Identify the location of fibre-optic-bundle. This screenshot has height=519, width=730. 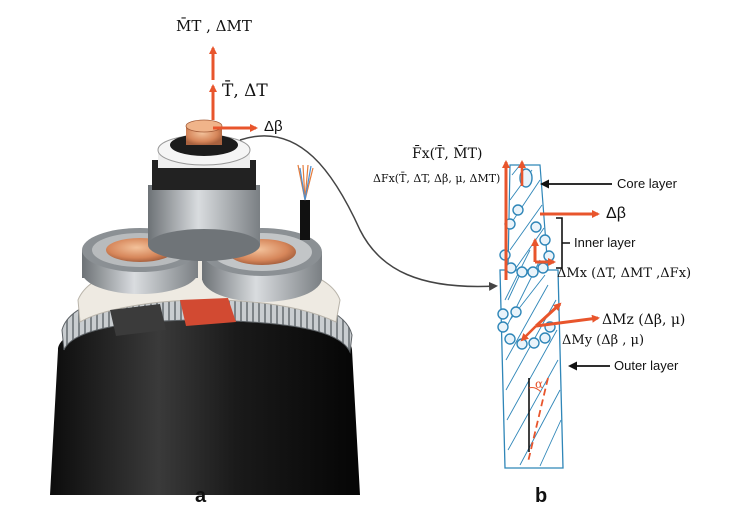
(305, 202).